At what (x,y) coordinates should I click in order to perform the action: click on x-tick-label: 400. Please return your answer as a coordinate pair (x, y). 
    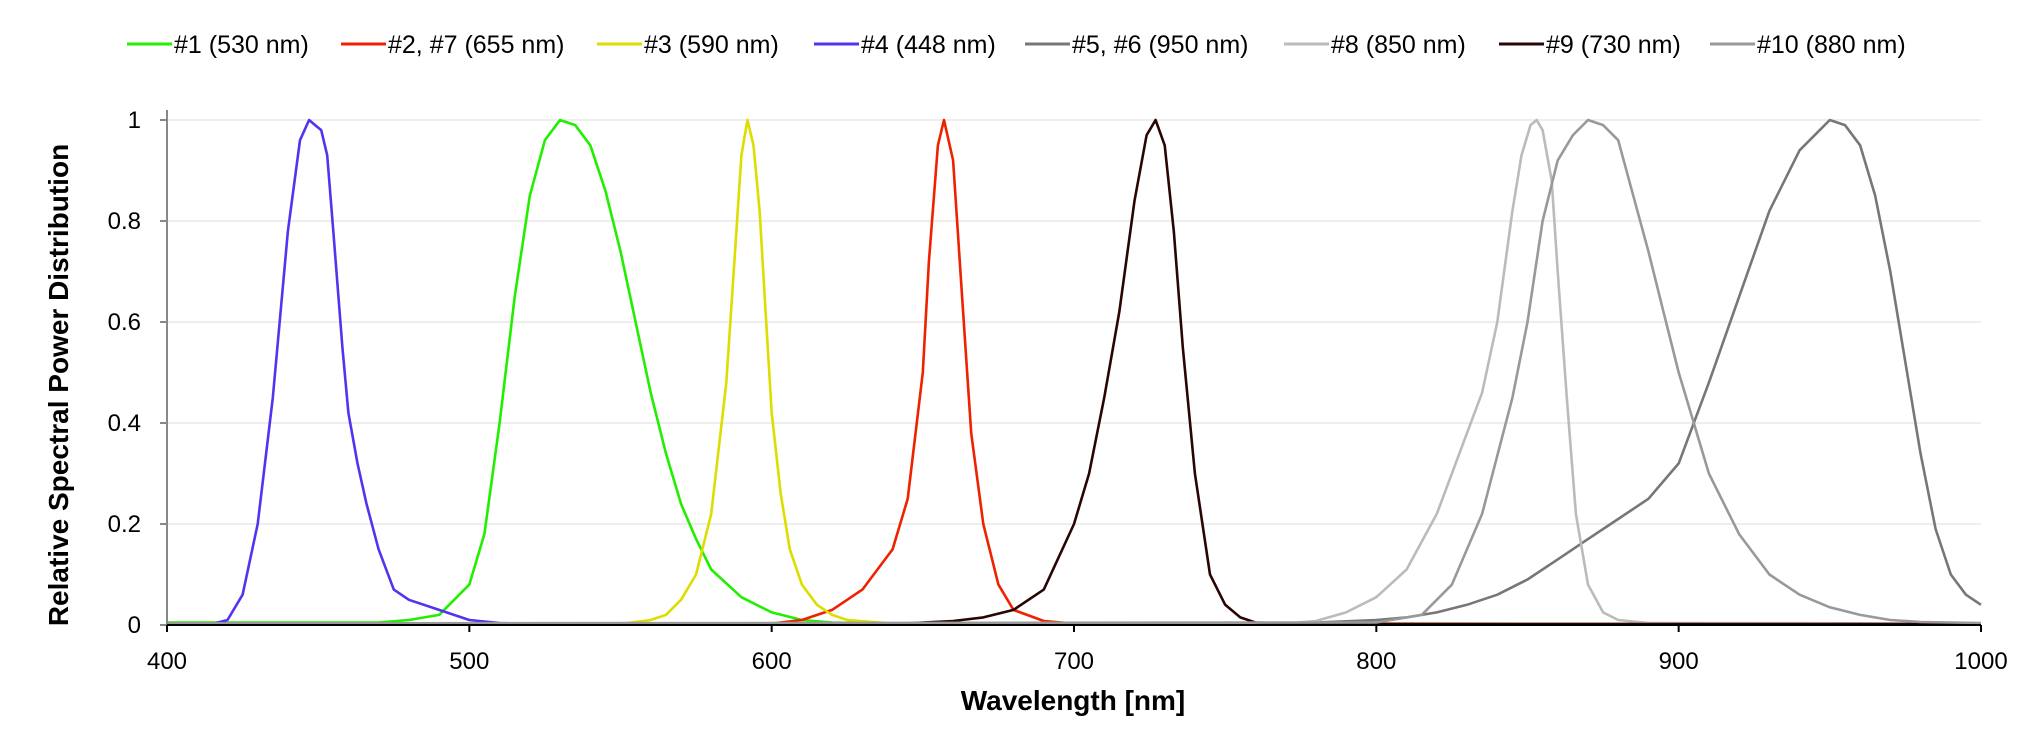
    Looking at the image, I should click on (167, 661).